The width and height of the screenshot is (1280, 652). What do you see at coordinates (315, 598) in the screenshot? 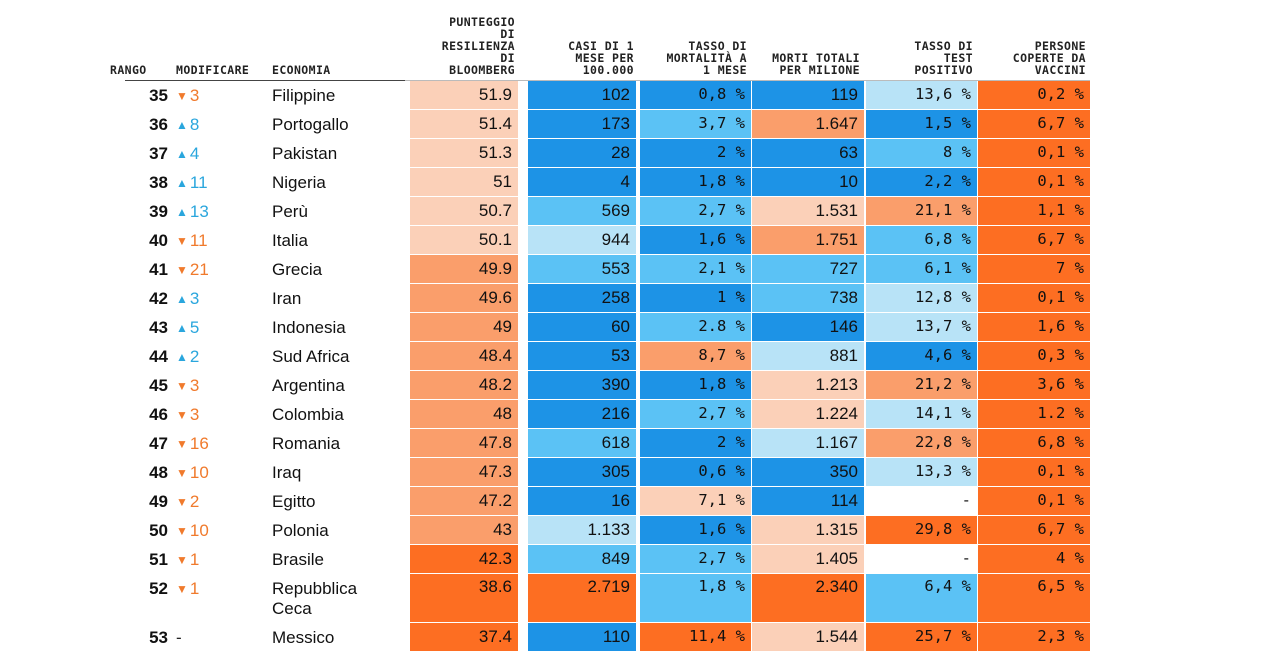
I see `economy-cell: Repubblica Ceca` at bounding box center [315, 598].